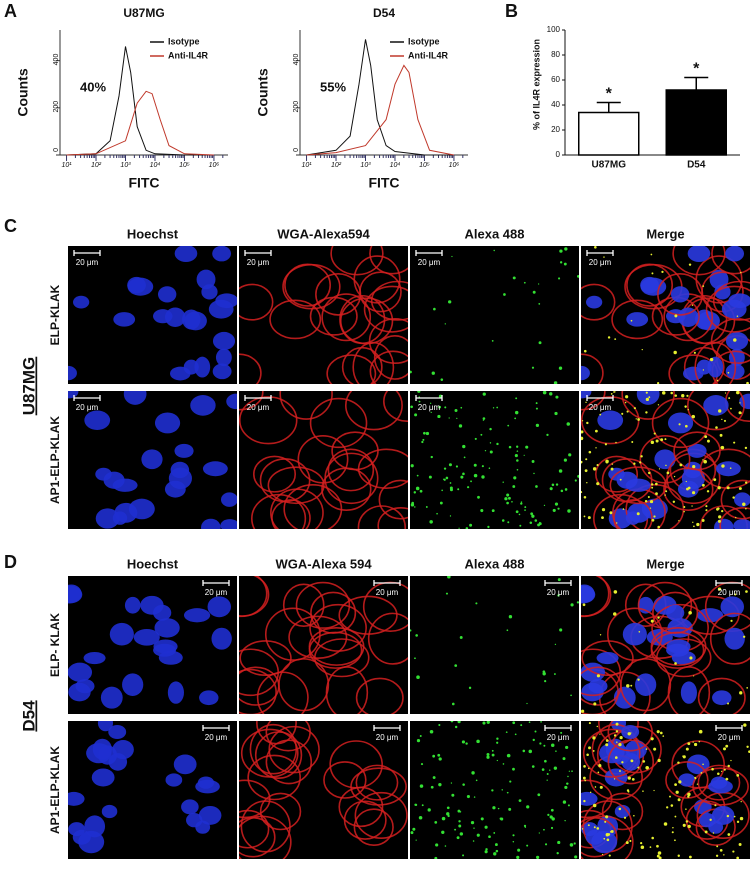  I want to click on micrograph-background, so click(494, 790).